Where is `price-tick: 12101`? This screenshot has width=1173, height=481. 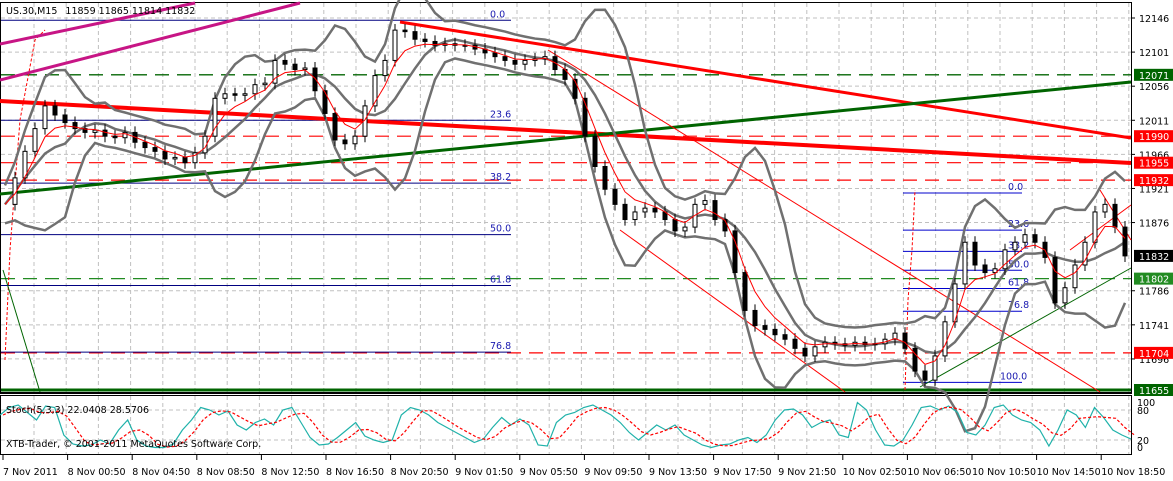
price-tick: 12101 is located at coordinates (1154, 53).